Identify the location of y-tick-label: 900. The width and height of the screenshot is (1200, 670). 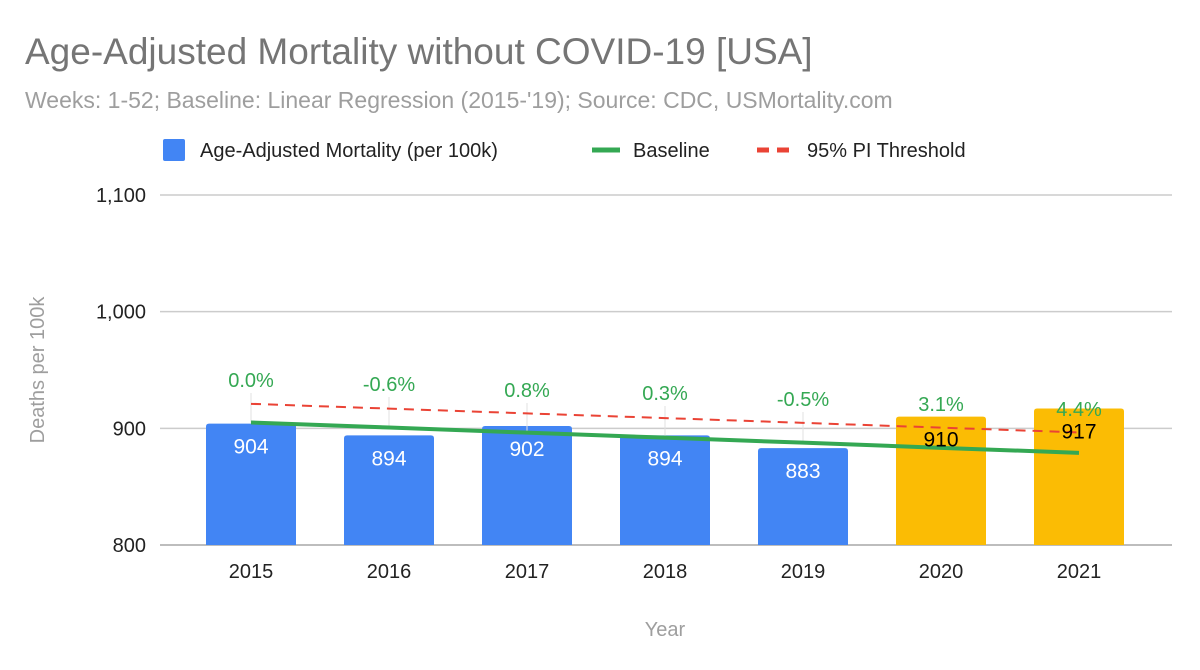
(129, 429).